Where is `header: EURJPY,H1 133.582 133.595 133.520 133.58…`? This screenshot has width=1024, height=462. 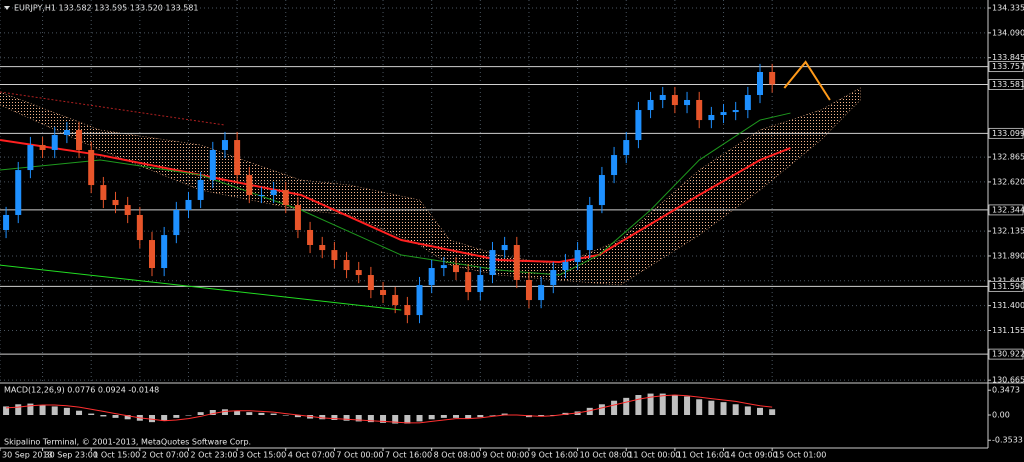
header: EURJPY,H1 133.582 133.595 133.520 133.58… is located at coordinates (106, 8).